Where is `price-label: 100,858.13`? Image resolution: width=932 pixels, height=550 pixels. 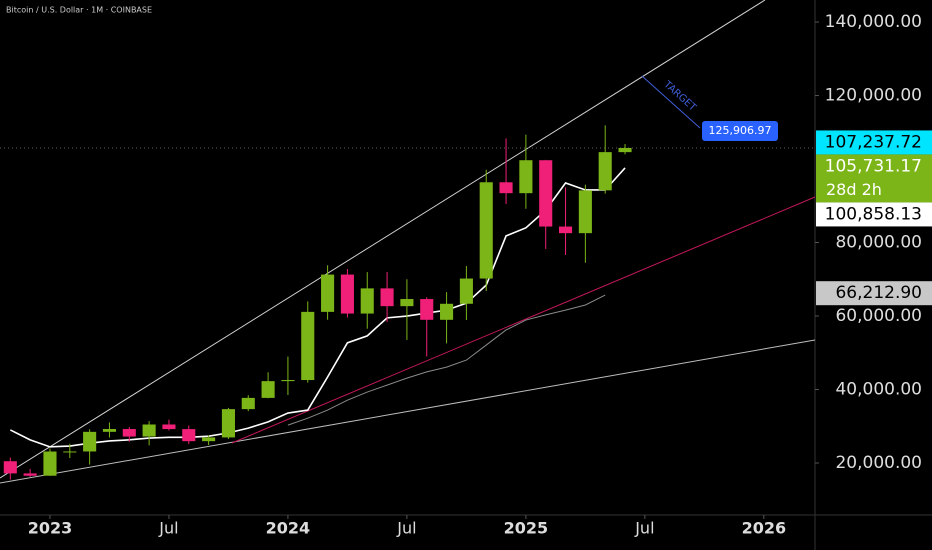
price-label: 100,858.13 is located at coordinates (873, 214).